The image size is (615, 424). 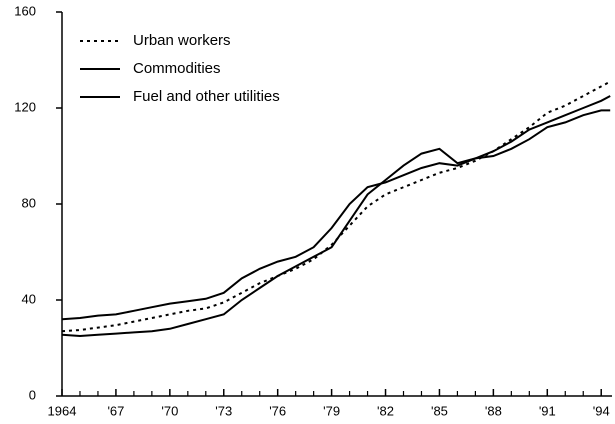 I want to click on legend-label: Commodities, so click(x=177, y=68).